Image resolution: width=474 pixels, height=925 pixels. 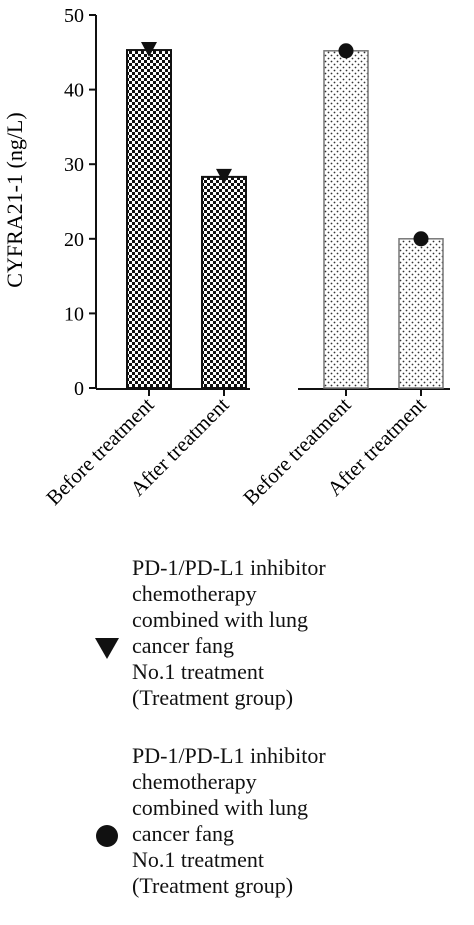 I want to click on triangle-down-icon, so click(x=107, y=648).